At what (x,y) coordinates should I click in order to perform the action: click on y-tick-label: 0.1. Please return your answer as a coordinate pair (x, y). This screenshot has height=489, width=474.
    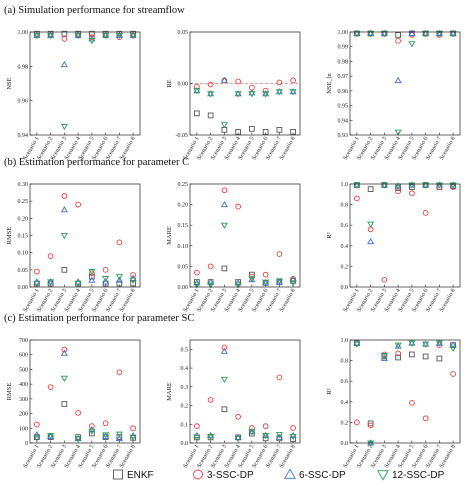
    Looking at the image, I should click on (185, 425).